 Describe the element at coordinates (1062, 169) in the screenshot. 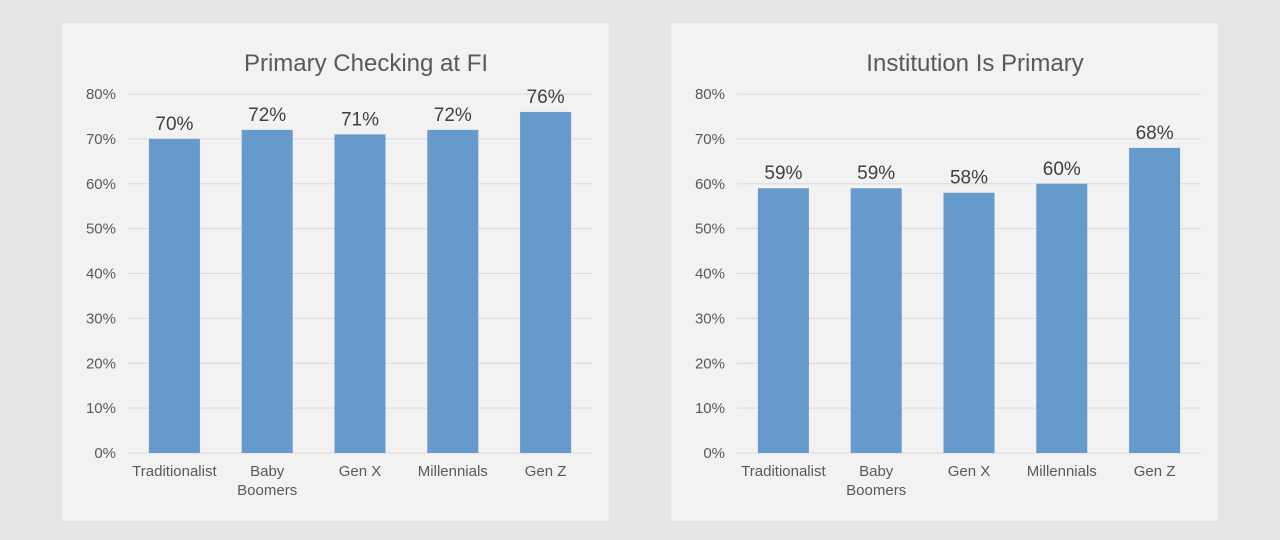

I see `data-label: 60%` at that location.